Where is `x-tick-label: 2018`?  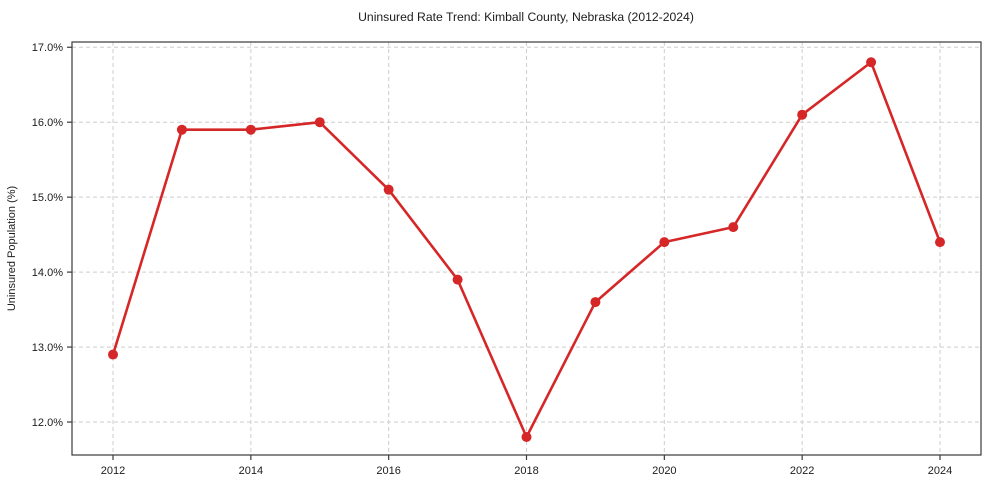 x-tick-label: 2018 is located at coordinates (526, 471).